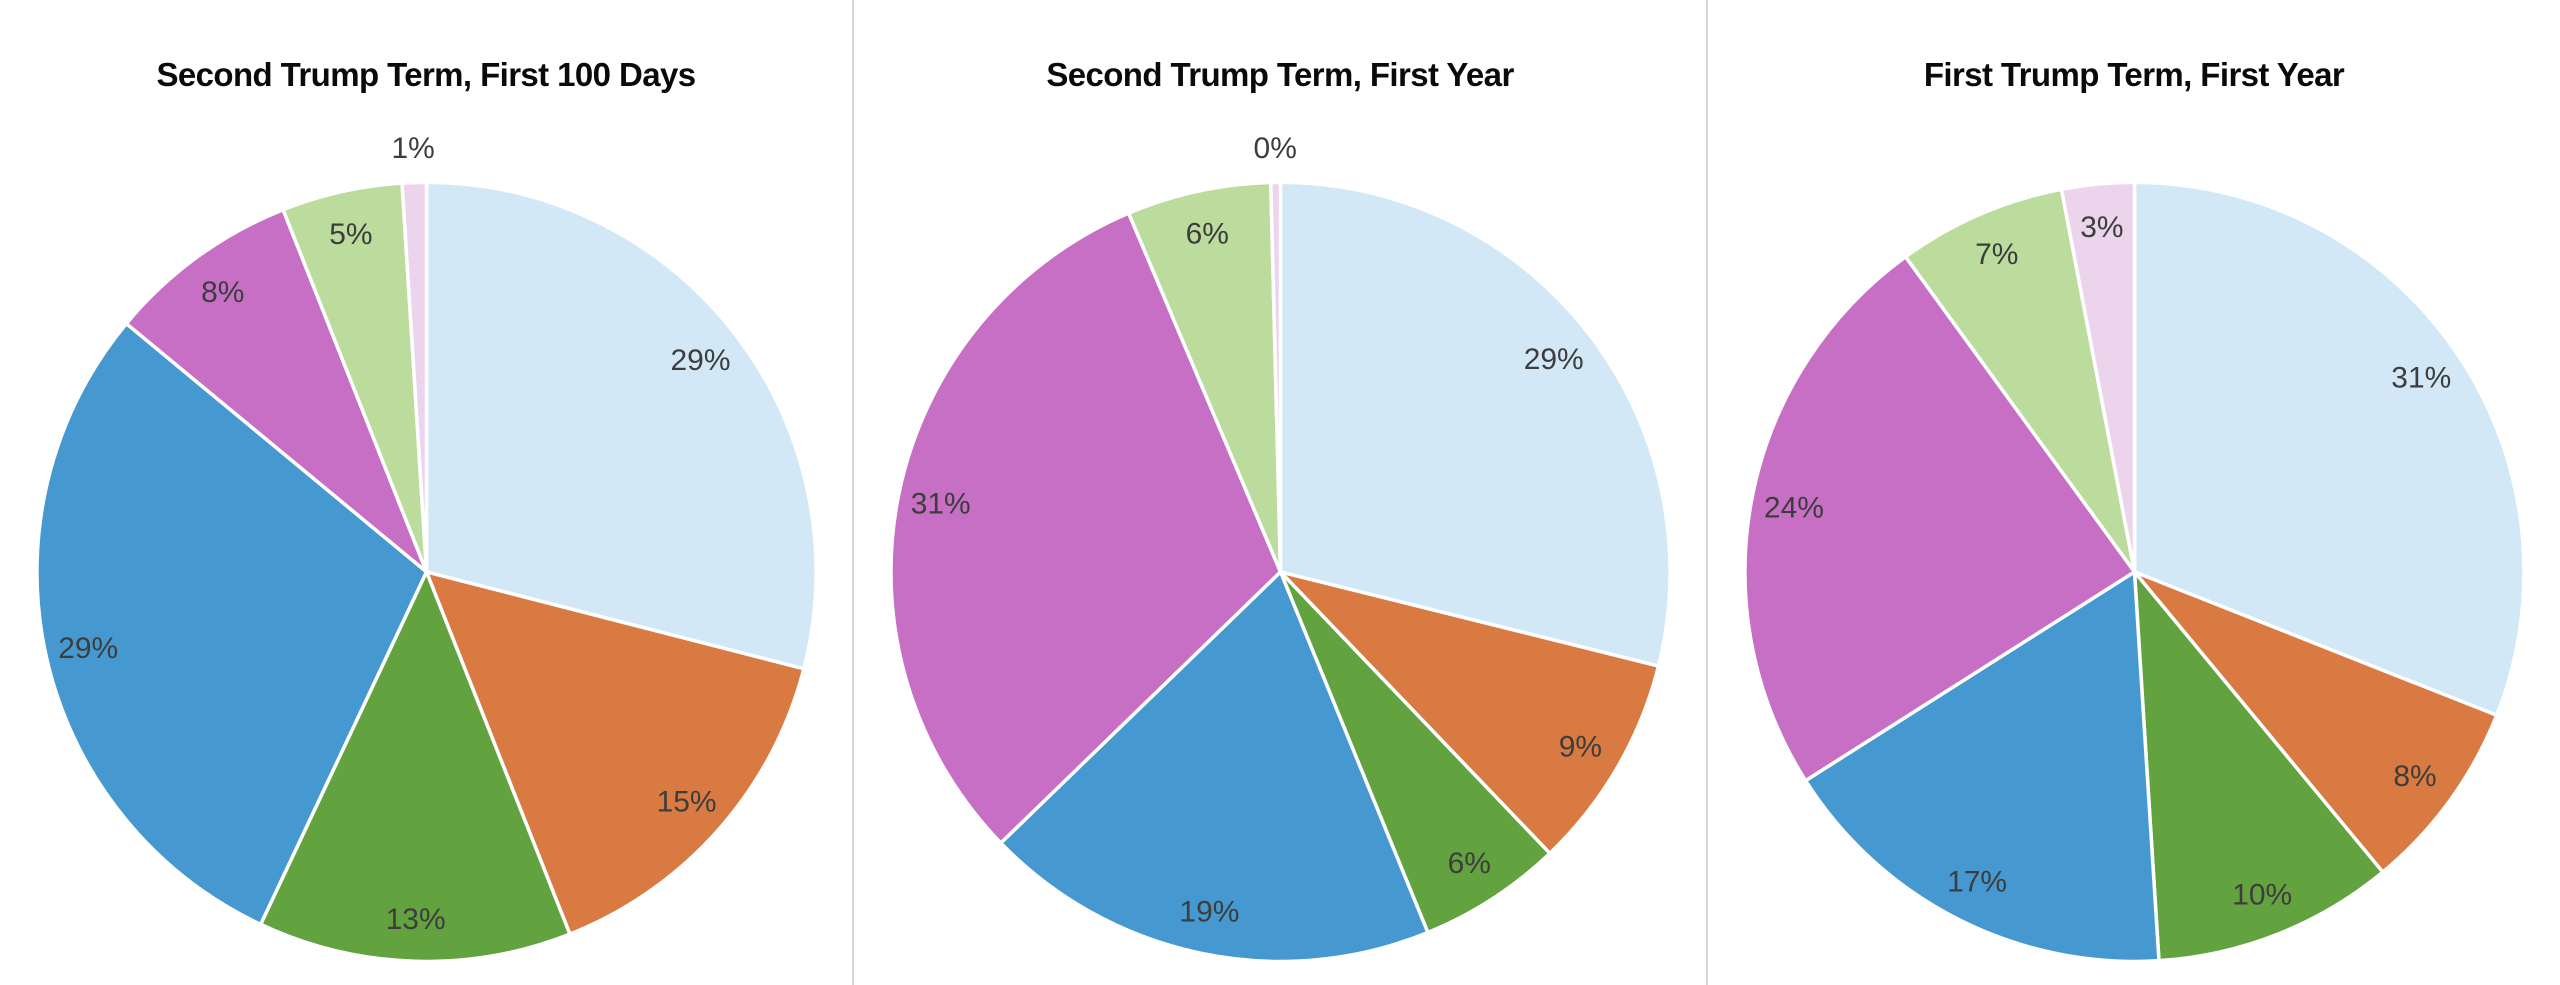 Image resolution: width=2560 pixels, height=985 pixels. I want to click on pie-slice-label: 15%, so click(687, 802).